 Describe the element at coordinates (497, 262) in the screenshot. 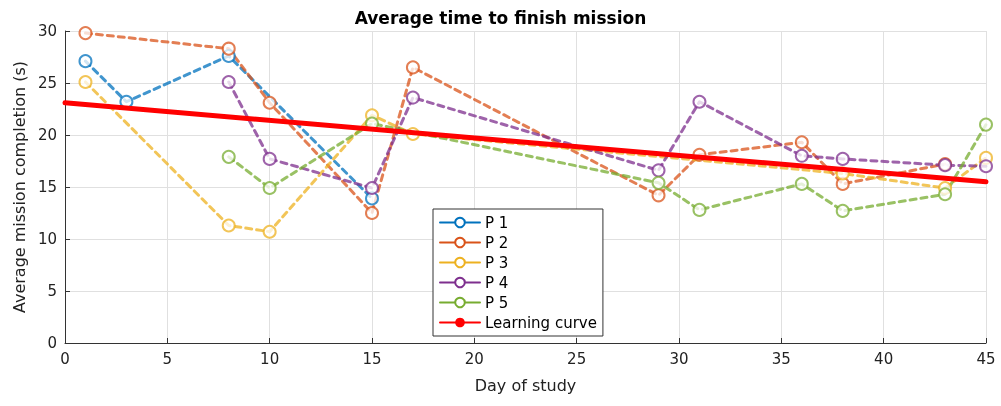

I see `legend-label: P 3` at that location.